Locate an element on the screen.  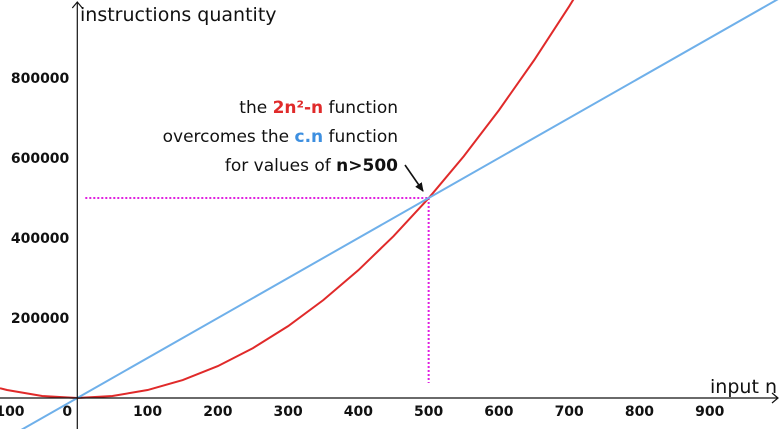
x-tick-label: 0 is located at coordinates (67, 412).